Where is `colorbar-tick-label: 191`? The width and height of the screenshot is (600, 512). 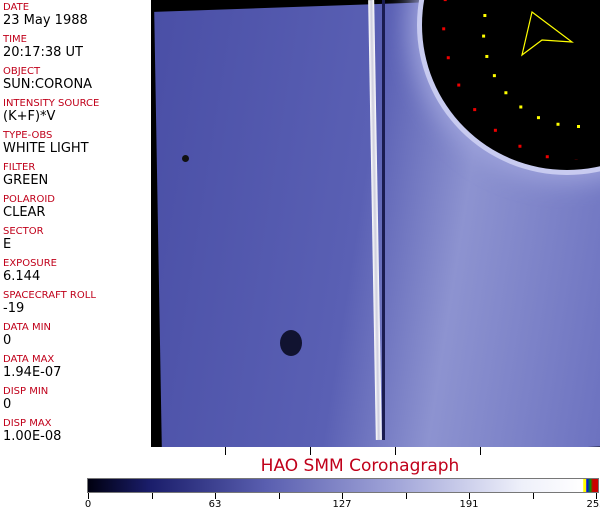 colorbar-tick-label: 191 is located at coordinates (469, 504).